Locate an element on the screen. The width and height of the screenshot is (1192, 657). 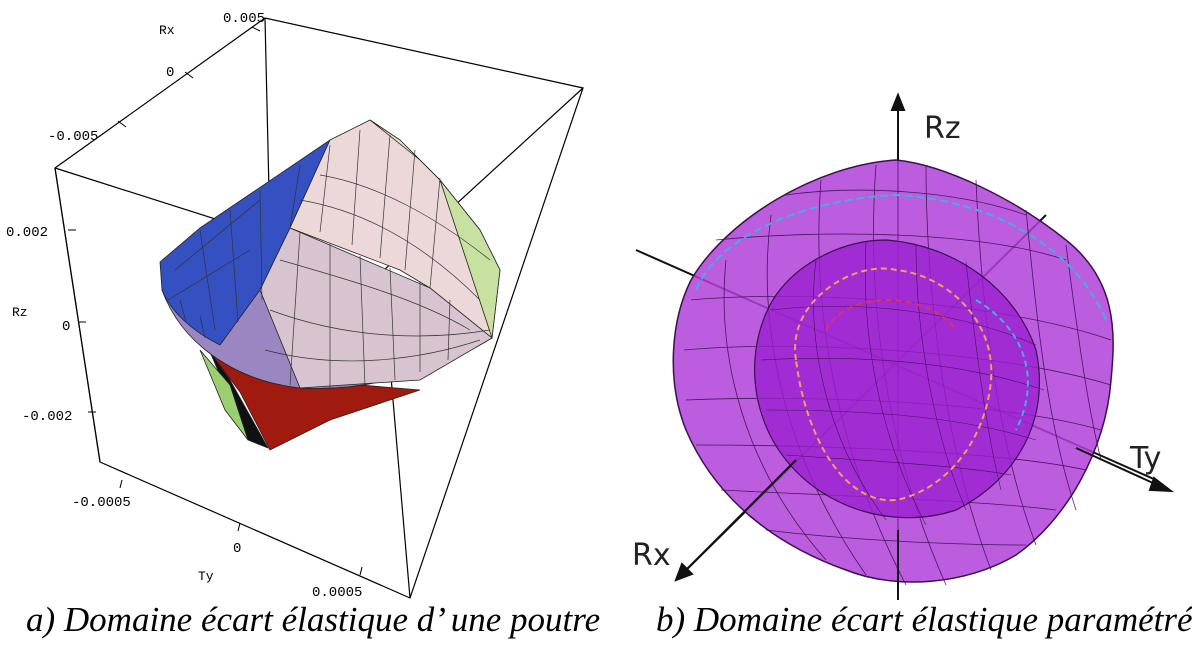
rx-tick-2: 0 is located at coordinates (170, 73).